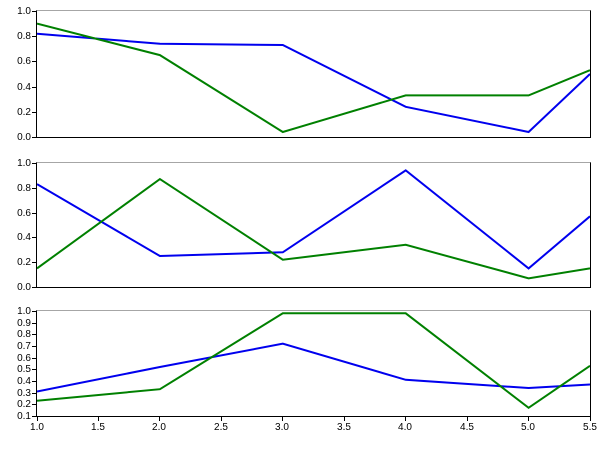  Describe the element at coordinates (24, 36) in the screenshot. I see `subplot-top-y-tick-label: 0.8` at that location.